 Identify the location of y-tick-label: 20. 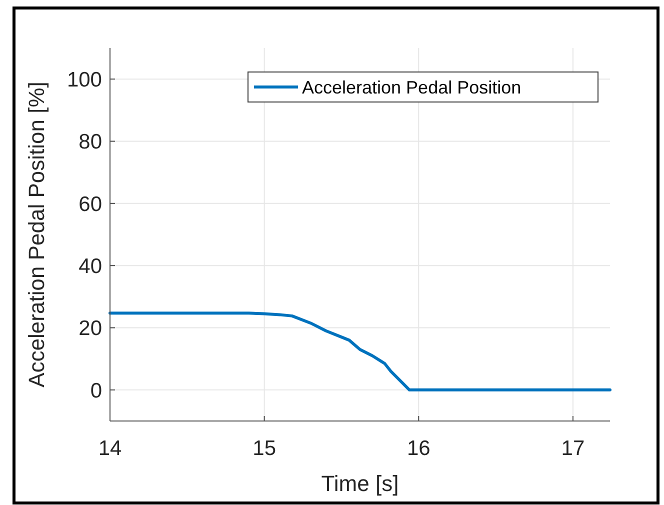
(90, 328).